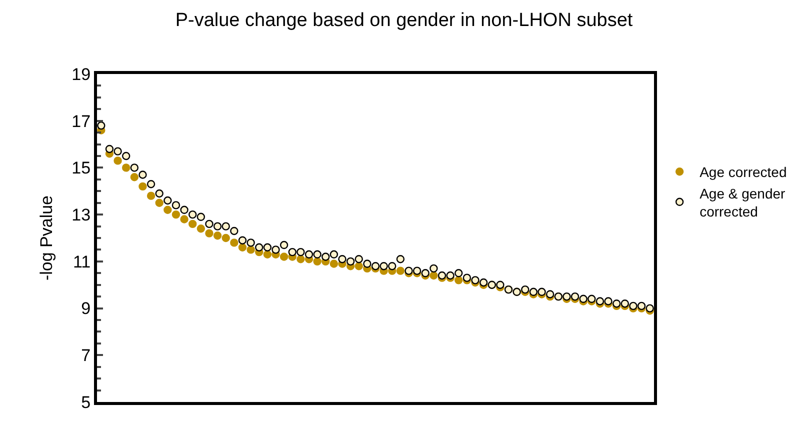 Image resolution: width=808 pixels, height=424 pixels. What do you see at coordinates (81, 121) in the screenshot?
I see `y-tick-label: 17` at bounding box center [81, 121].